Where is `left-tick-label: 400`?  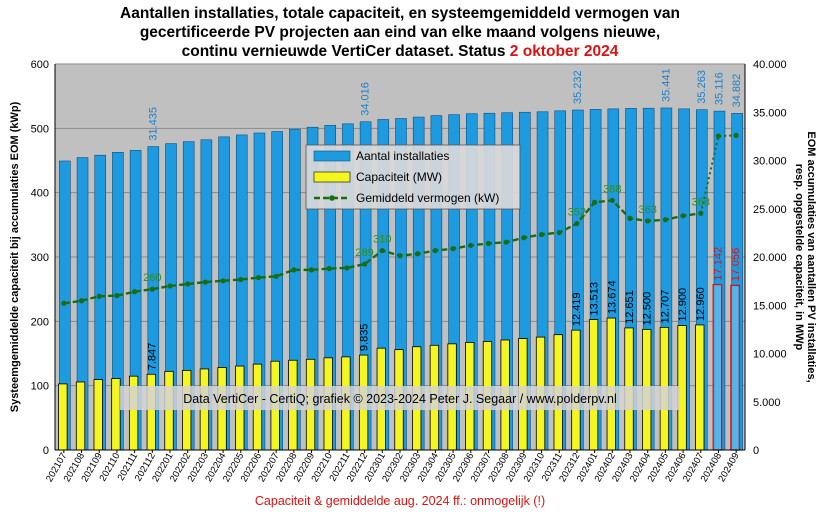
left-tick-label: 400 is located at coordinates (40, 194).